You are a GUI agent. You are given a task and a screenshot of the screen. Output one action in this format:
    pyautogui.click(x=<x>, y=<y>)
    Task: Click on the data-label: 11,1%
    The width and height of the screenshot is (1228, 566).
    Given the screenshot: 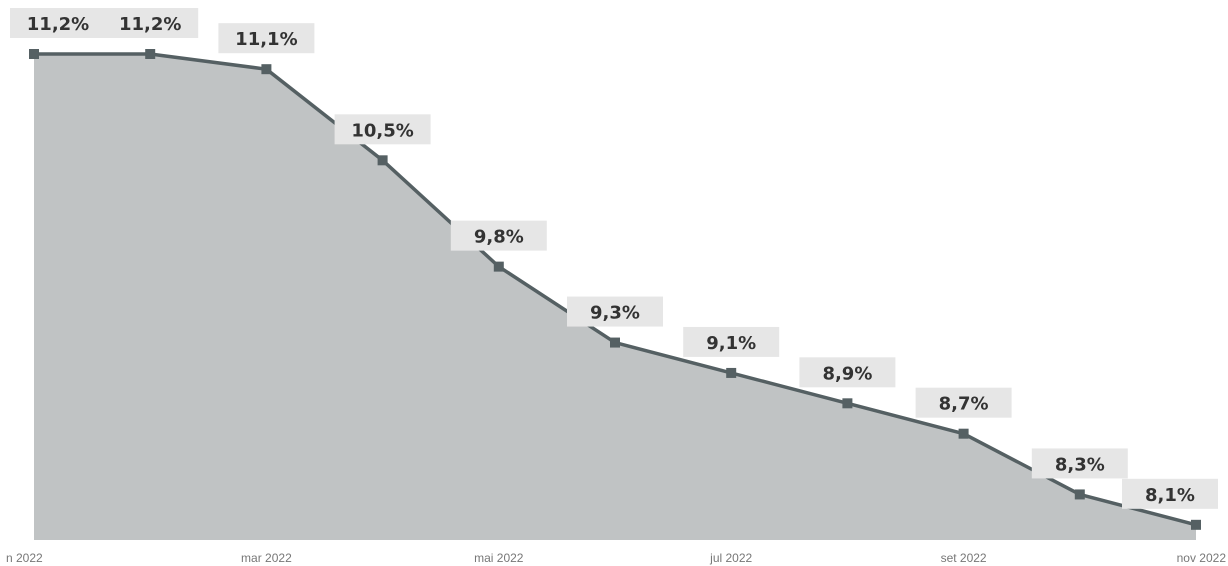 What is the action you would take?
    pyautogui.click(x=266, y=38)
    